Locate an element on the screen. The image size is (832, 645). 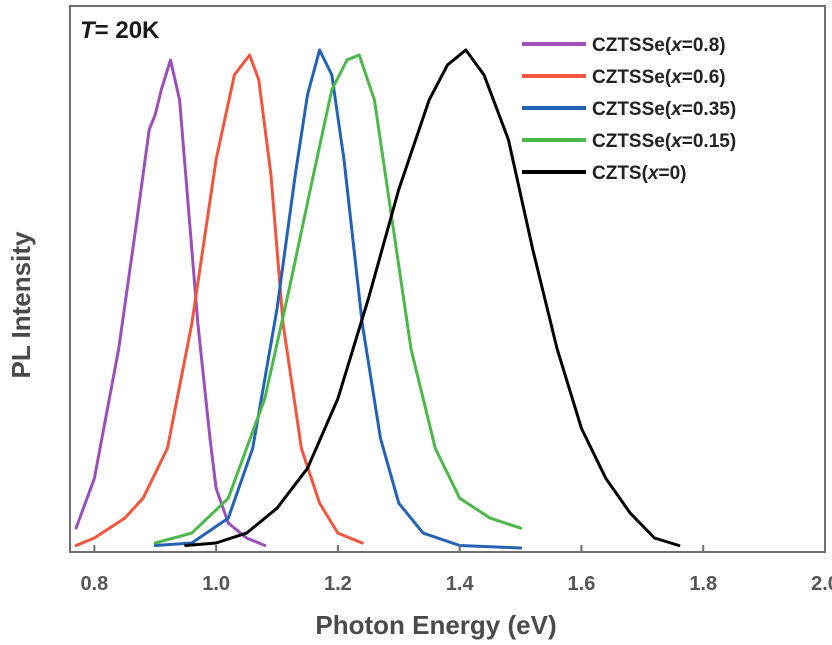
x-axis-ticks: 0.8 1.0 1.2 1.4 1.6 1.8 2.0 is located at coordinates (456, 570).